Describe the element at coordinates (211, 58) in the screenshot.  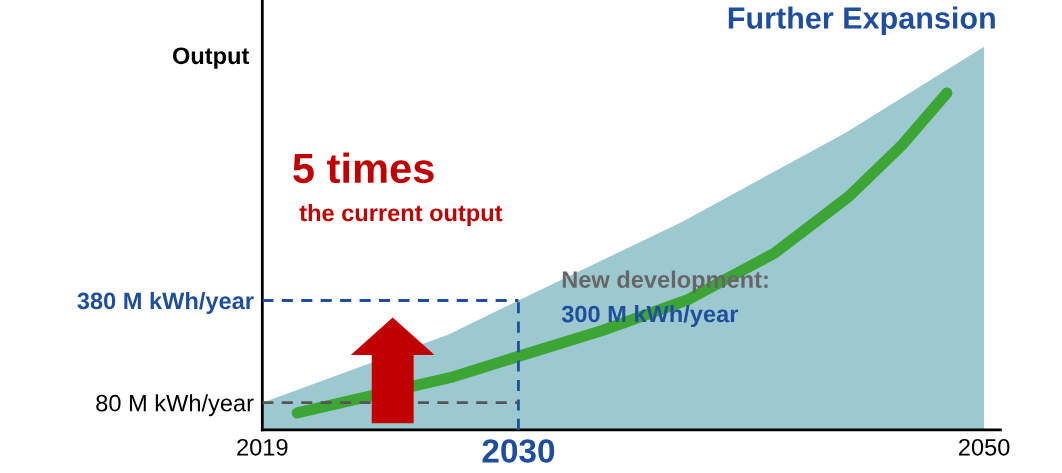
I see `y-axis-title: Output` at that location.